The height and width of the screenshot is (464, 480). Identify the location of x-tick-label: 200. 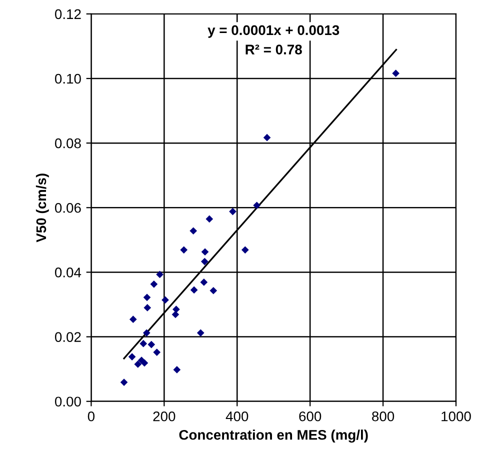
(164, 416).